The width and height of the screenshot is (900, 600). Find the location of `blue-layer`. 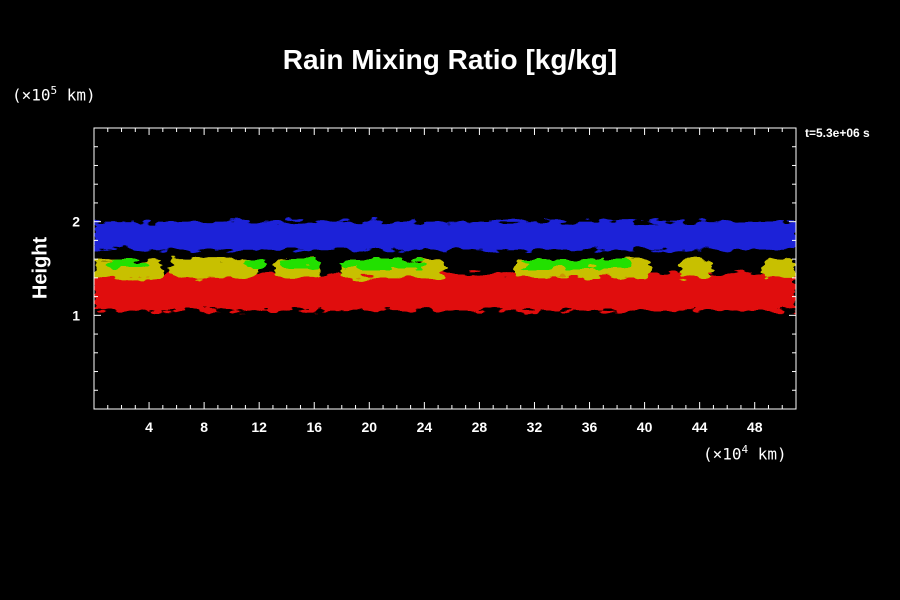

blue-layer is located at coordinates (445, 235).